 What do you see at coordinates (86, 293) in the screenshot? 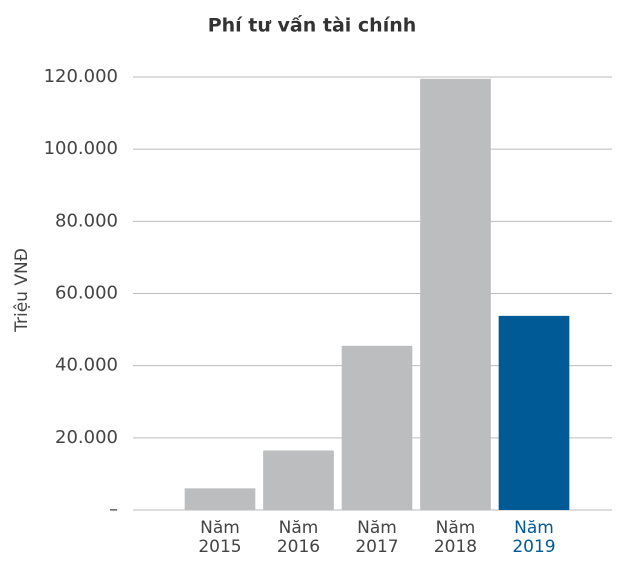
I see `y-tick-label: 60.000` at bounding box center [86, 293].